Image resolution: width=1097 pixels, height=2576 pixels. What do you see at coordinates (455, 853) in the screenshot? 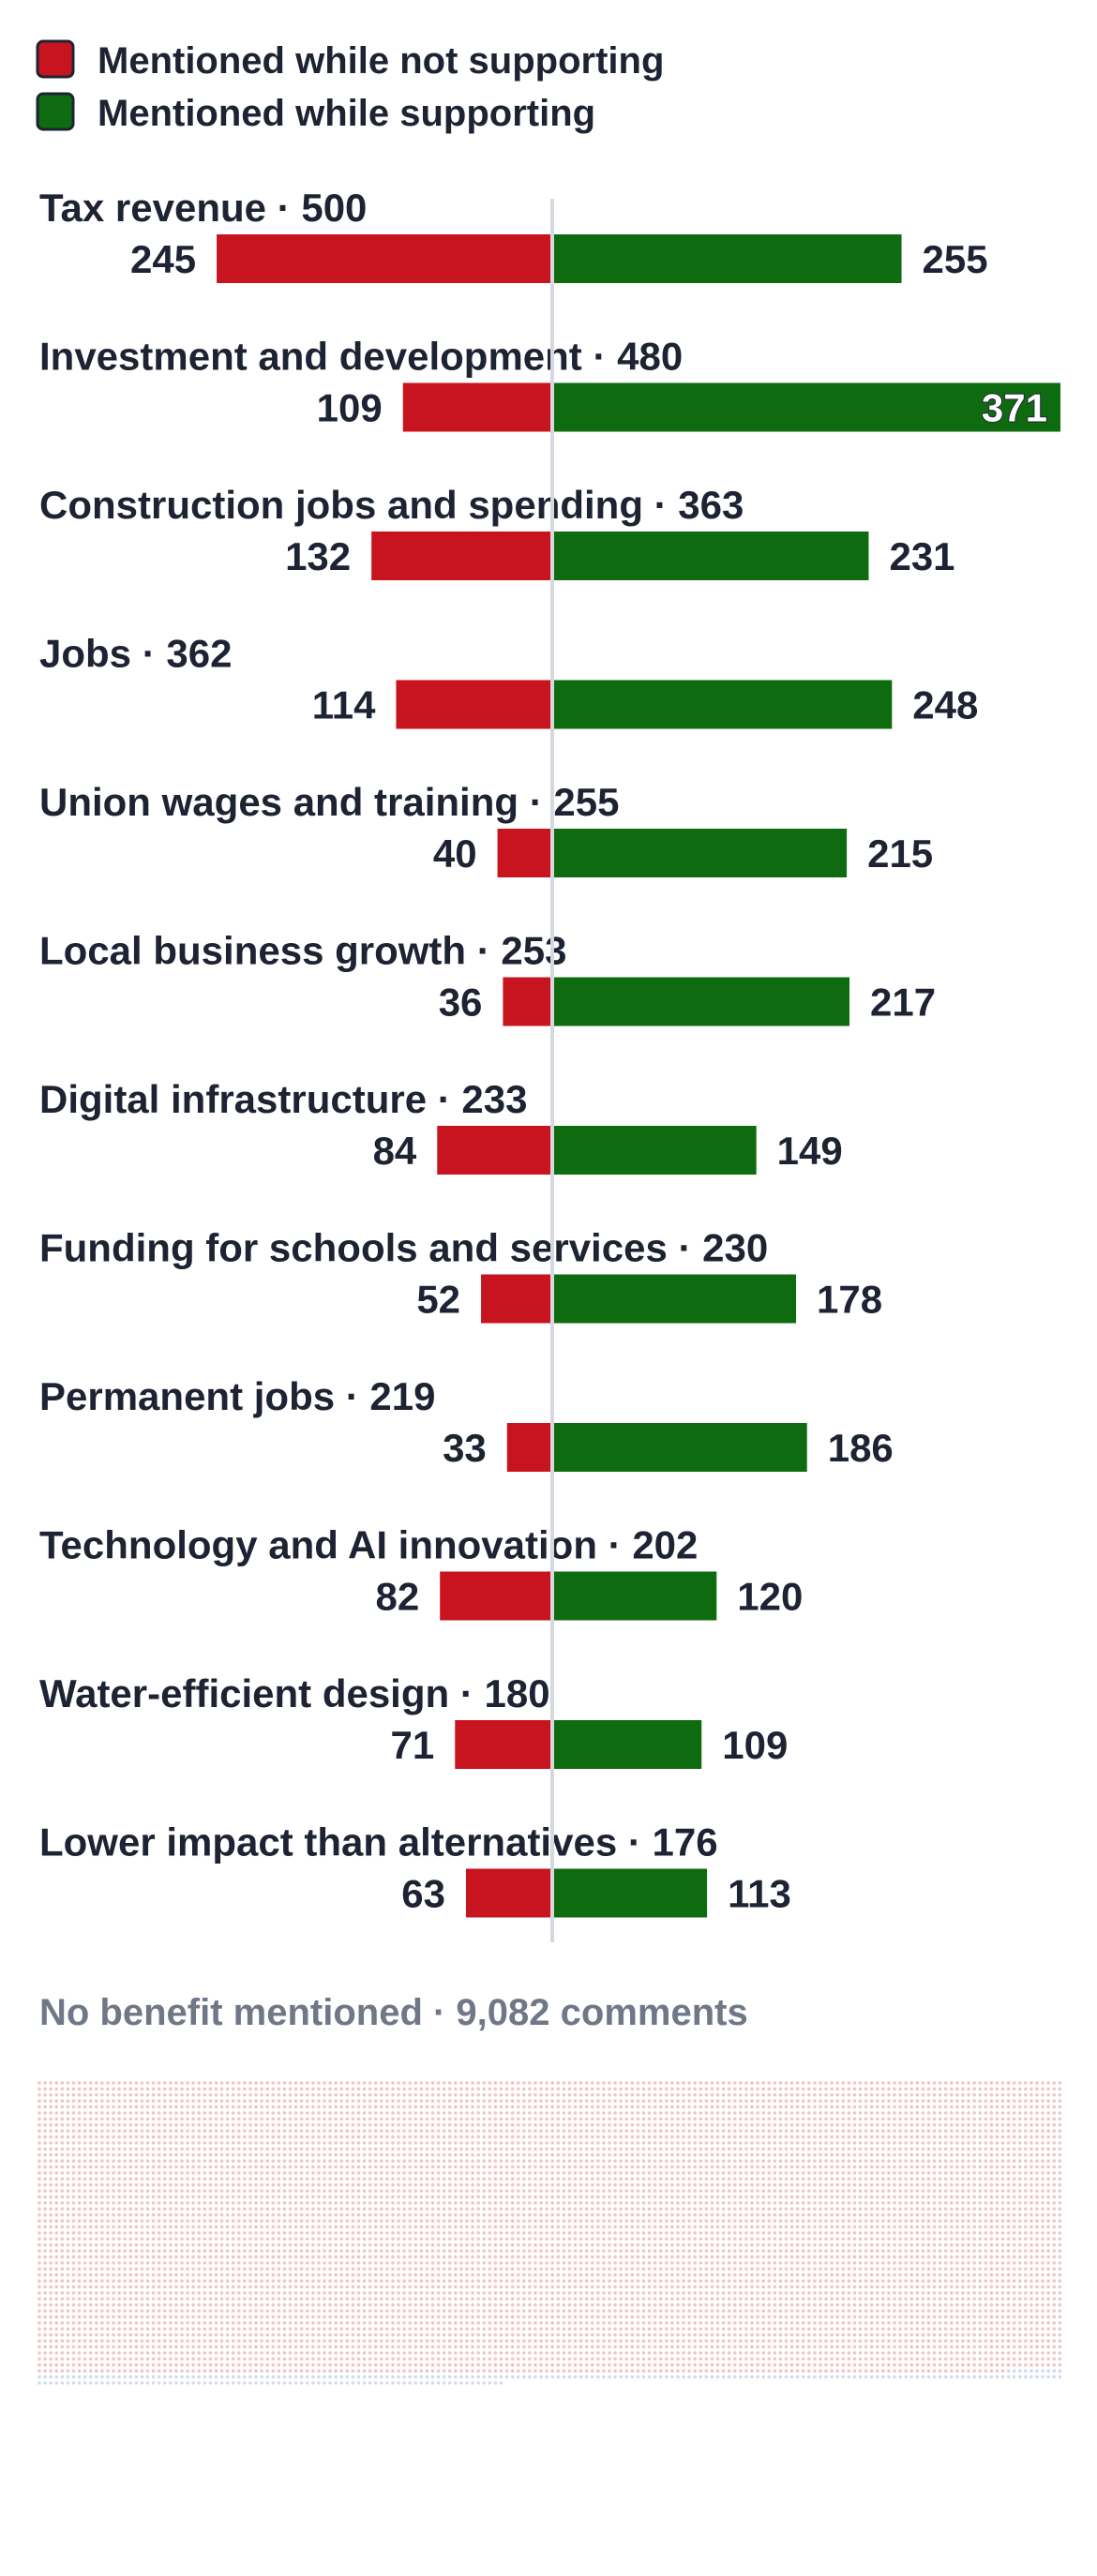
I see `value-label-not-supporting-union-wages-and-training: 40` at bounding box center [455, 853].